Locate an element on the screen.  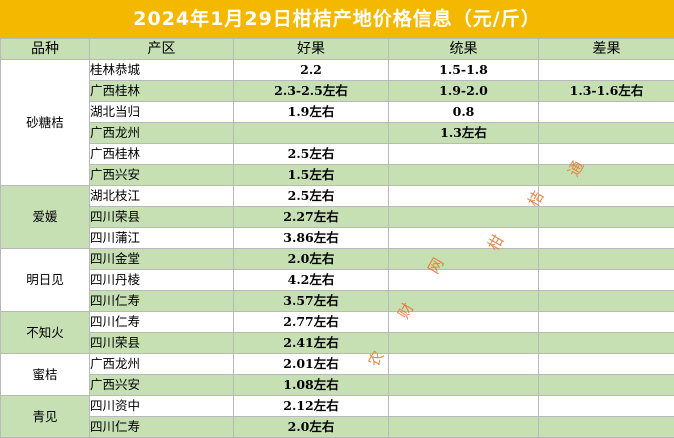
region-cell: 湖北当归 is located at coordinates (162, 112).